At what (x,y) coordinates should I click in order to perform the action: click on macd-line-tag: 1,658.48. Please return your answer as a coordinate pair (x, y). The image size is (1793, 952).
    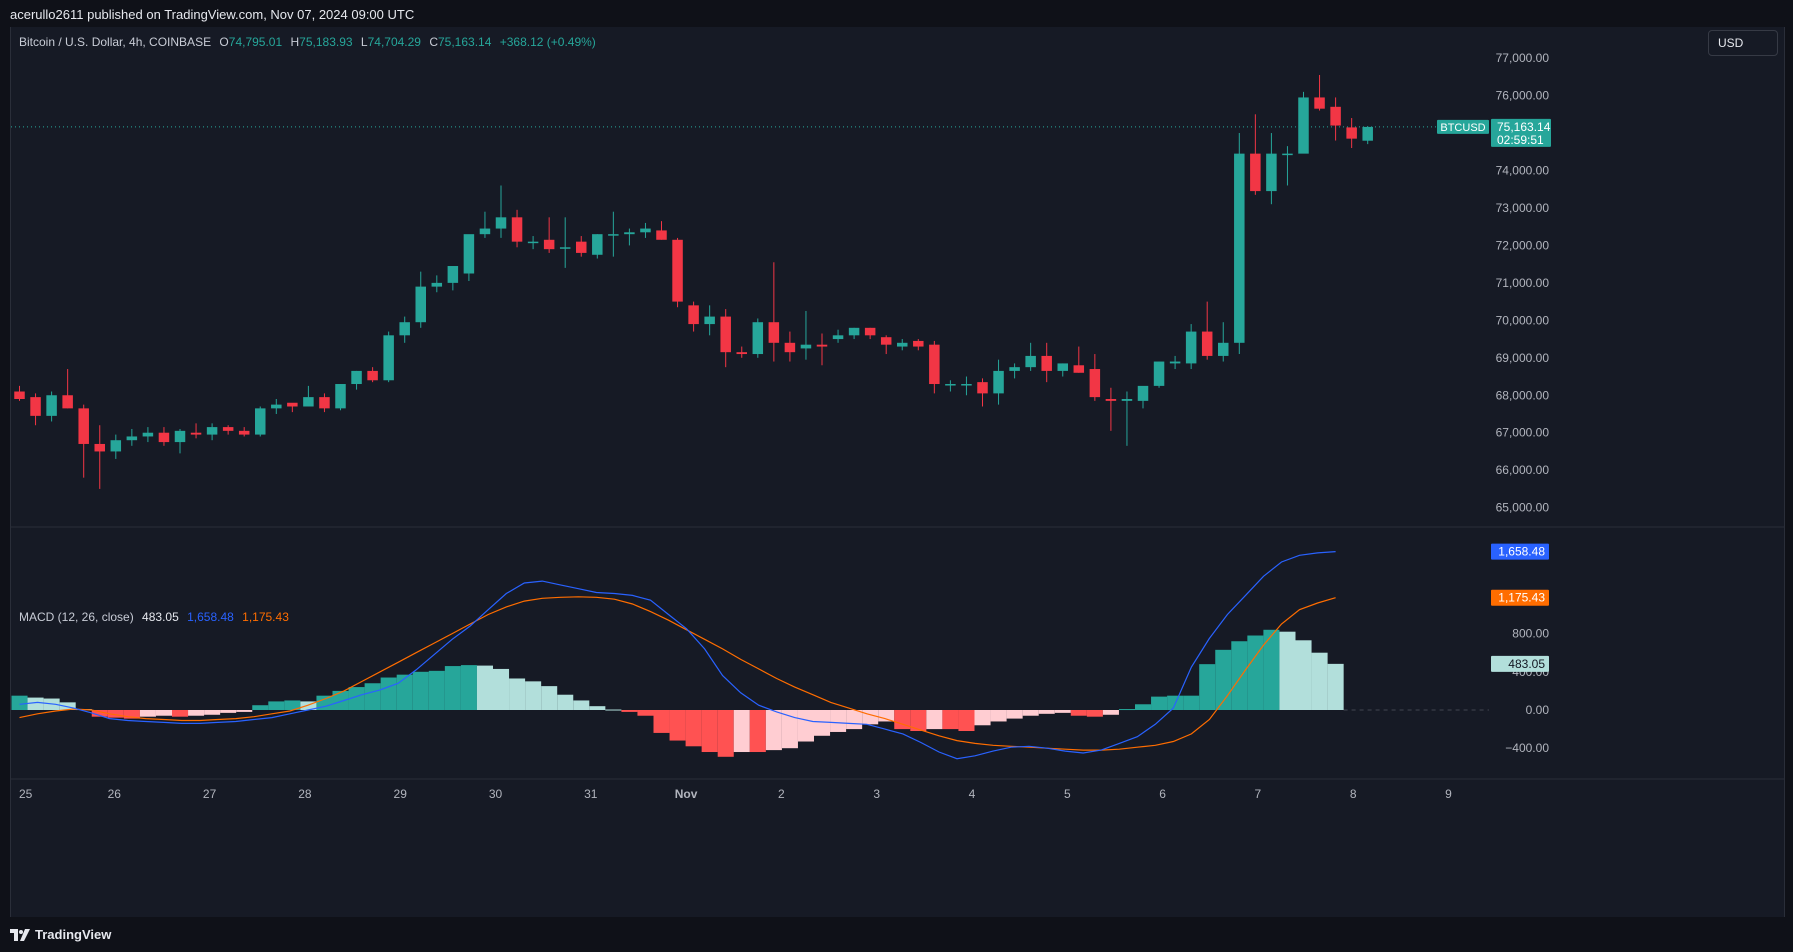
    Looking at the image, I should click on (1521, 552).